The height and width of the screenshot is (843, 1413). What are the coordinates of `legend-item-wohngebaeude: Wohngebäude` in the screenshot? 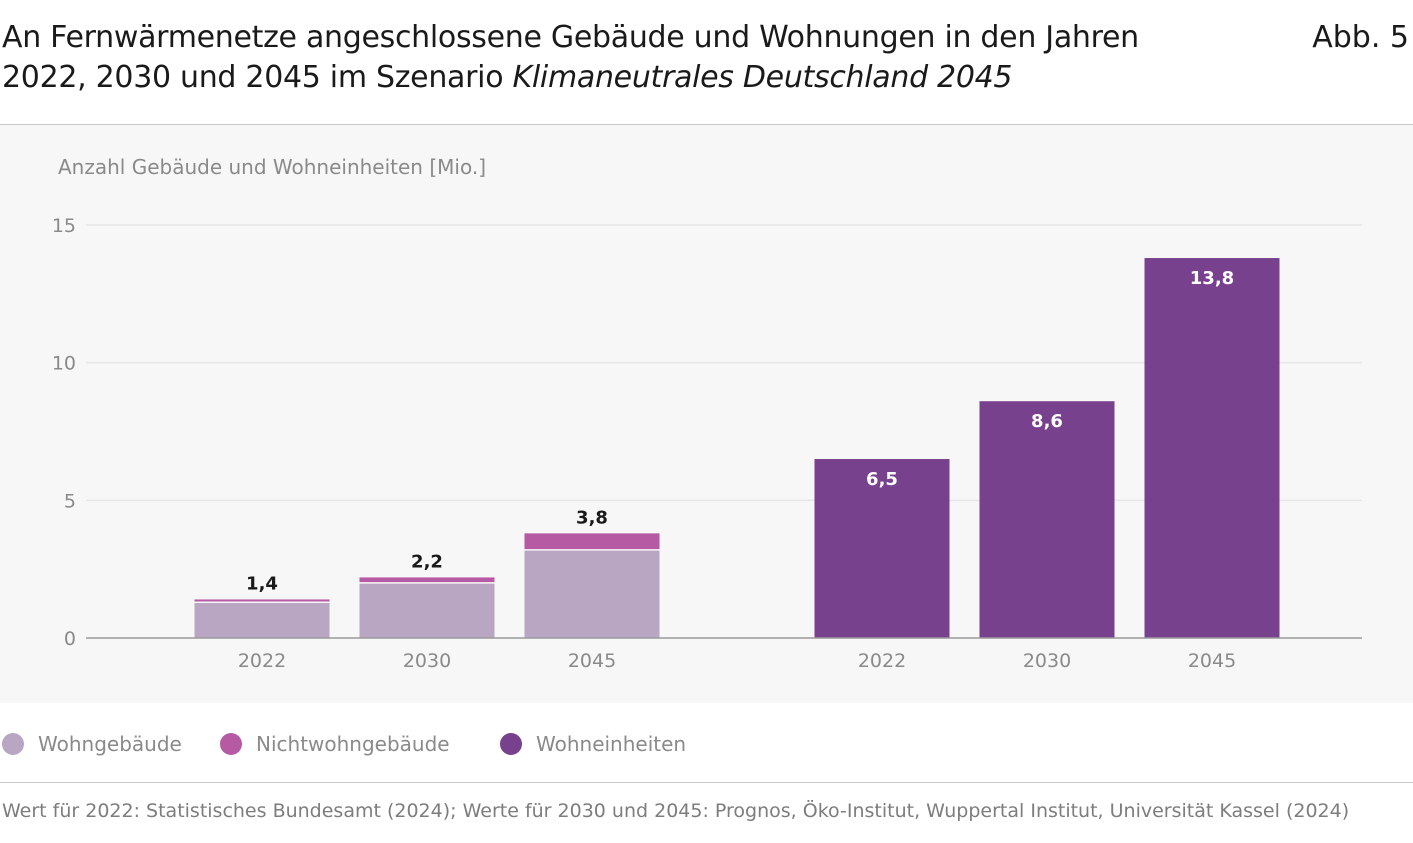 It's located at (92, 744).